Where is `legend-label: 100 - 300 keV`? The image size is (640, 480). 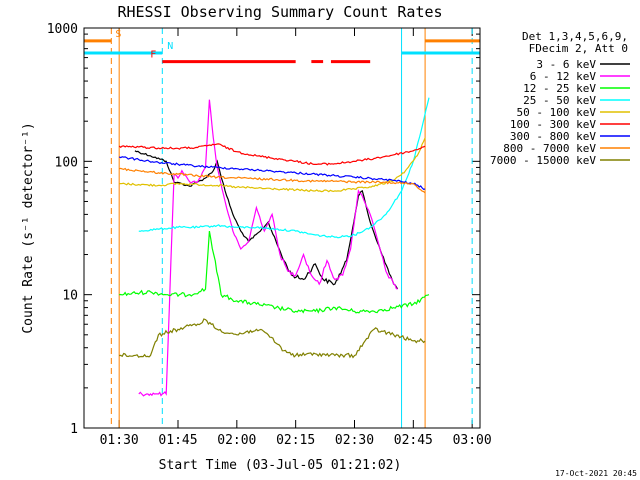 legend-label: 100 - 300 keV is located at coordinates (553, 124).